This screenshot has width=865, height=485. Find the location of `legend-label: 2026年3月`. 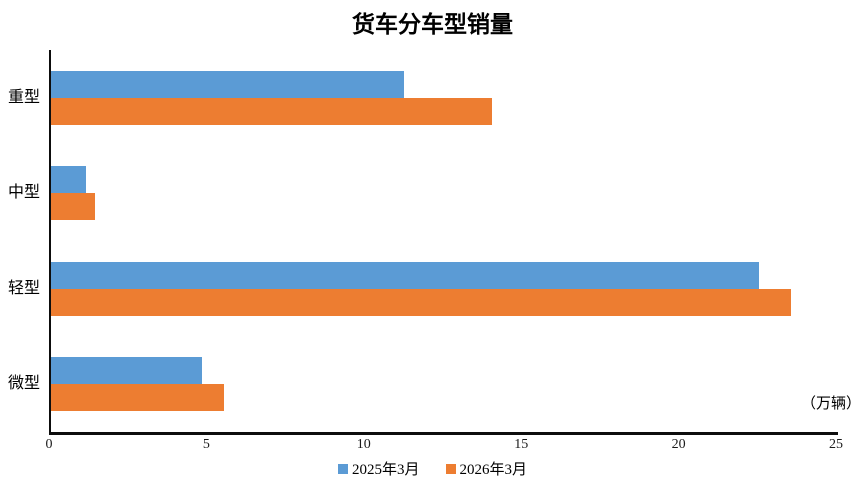

legend-label: 2026年3月 is located at coordinates (493, 470).